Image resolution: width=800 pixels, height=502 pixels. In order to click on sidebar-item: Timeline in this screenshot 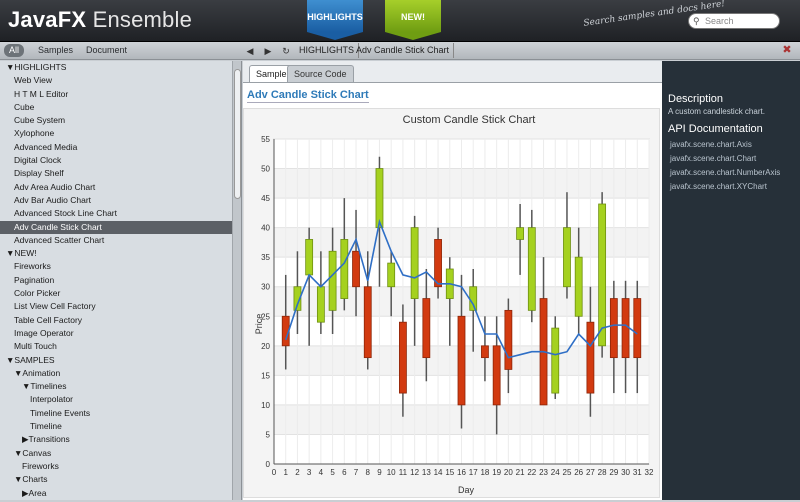, I will do `click(46, 426)`.